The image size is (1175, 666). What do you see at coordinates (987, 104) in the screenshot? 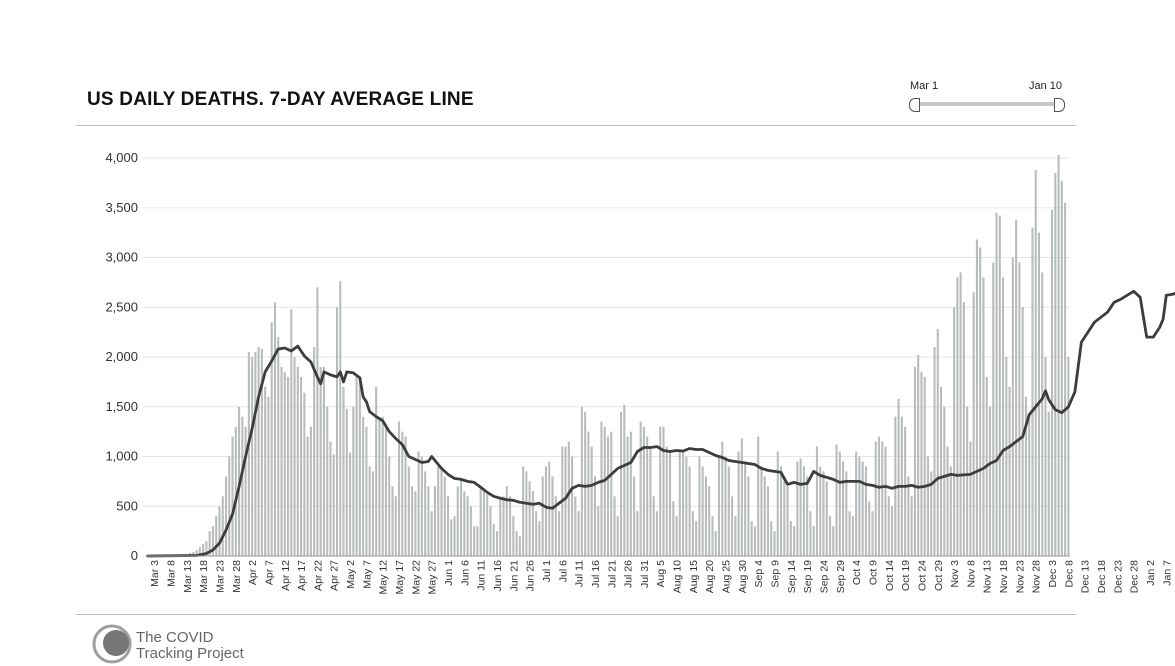
I see `range-track` at bounding box center [987, 104].